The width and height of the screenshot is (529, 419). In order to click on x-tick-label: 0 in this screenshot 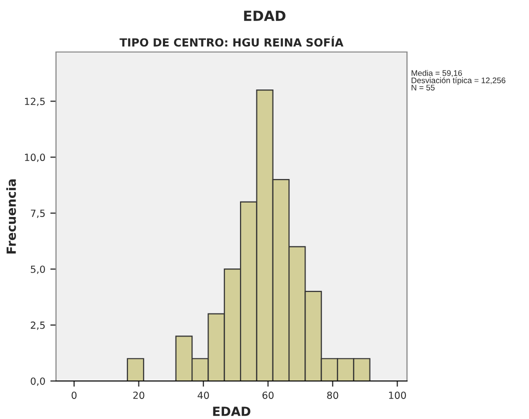, I will do `click(74, 395)`.